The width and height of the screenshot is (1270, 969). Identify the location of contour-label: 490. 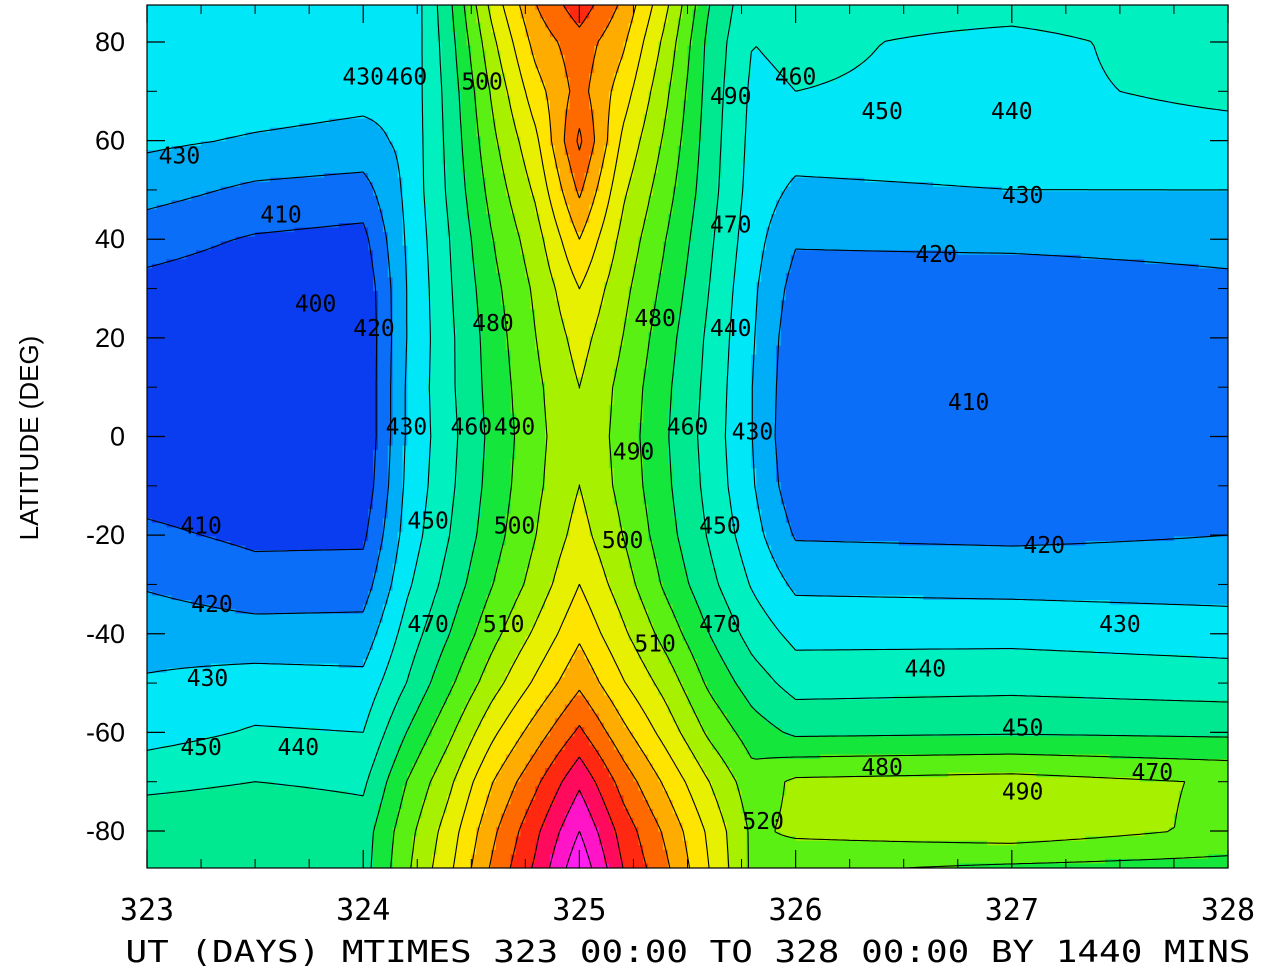
(515, 428).